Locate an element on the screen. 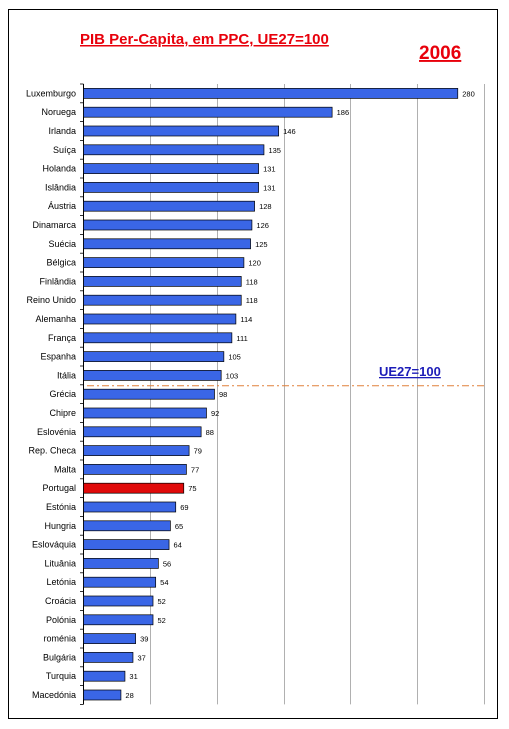 The image size is (509, 729). value-label: 69 is located at coordinates (184, 507).